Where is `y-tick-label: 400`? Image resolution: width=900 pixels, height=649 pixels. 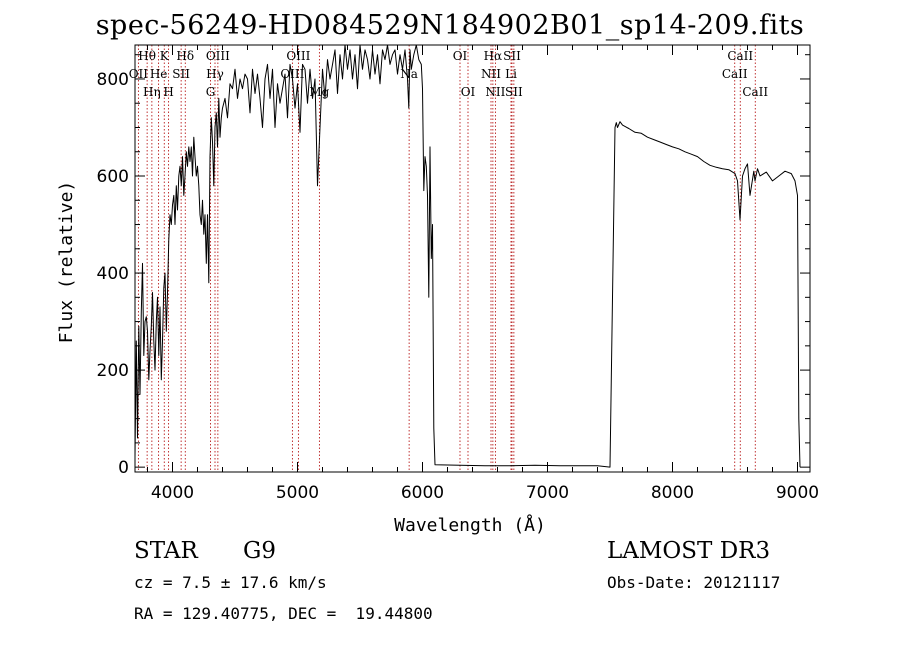 y-tick-label: 400 is located at coordinates (113, 274).